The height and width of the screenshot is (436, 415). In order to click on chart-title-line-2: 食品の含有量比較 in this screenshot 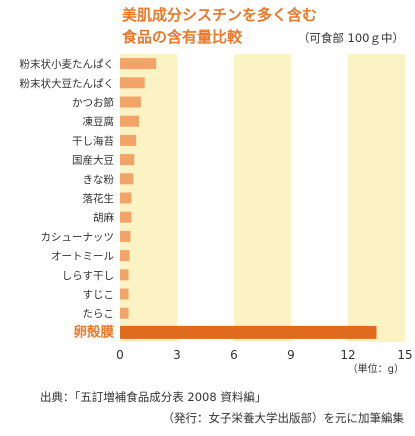, I will do `click(182, 37)`.